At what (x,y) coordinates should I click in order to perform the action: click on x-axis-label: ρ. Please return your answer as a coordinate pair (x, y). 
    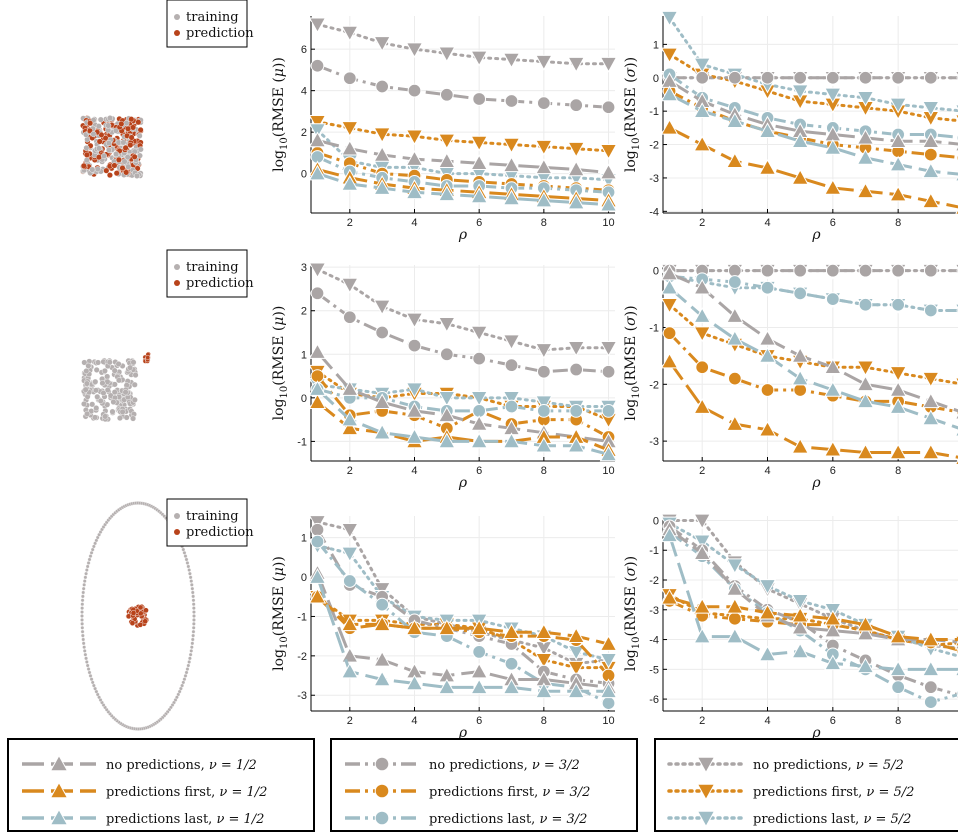
    Looking at the image, I should click on (463, 483).